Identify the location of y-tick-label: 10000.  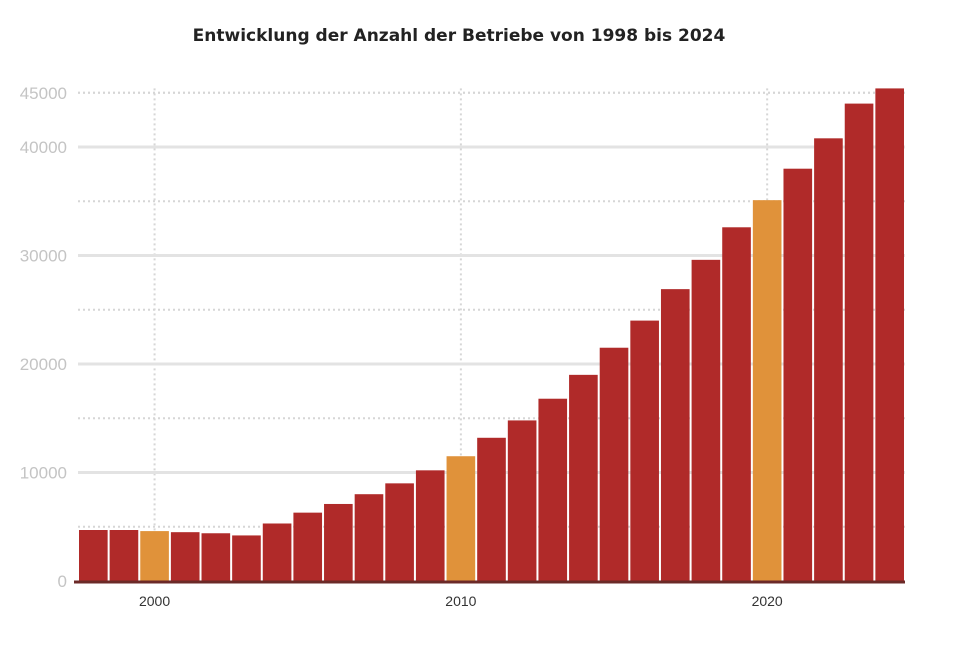
(43, 473).